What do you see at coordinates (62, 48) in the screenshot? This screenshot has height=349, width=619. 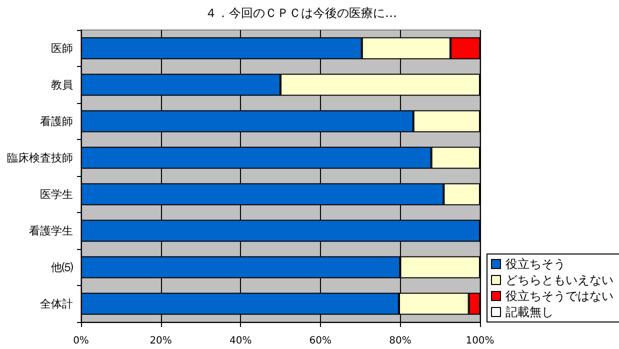 I see `y-tick-label: 医師` at bounding box center [62, 48].